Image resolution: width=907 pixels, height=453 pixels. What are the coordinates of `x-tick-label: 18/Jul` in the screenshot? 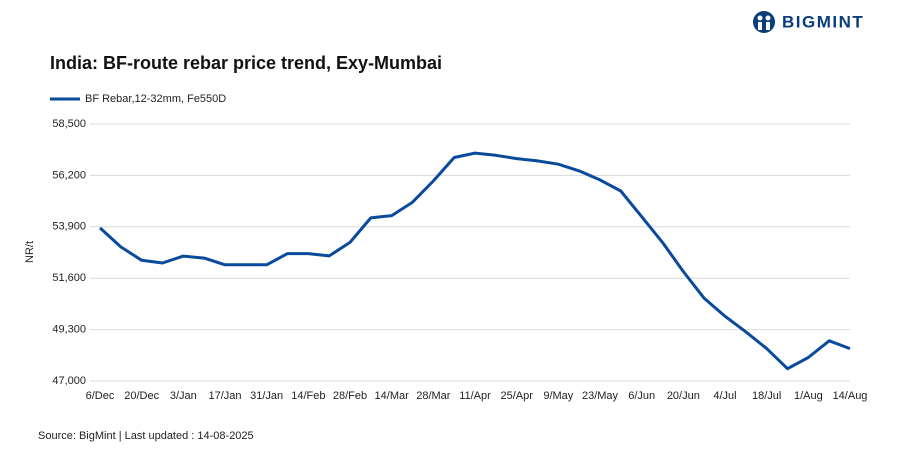 It's located at (766, 396).